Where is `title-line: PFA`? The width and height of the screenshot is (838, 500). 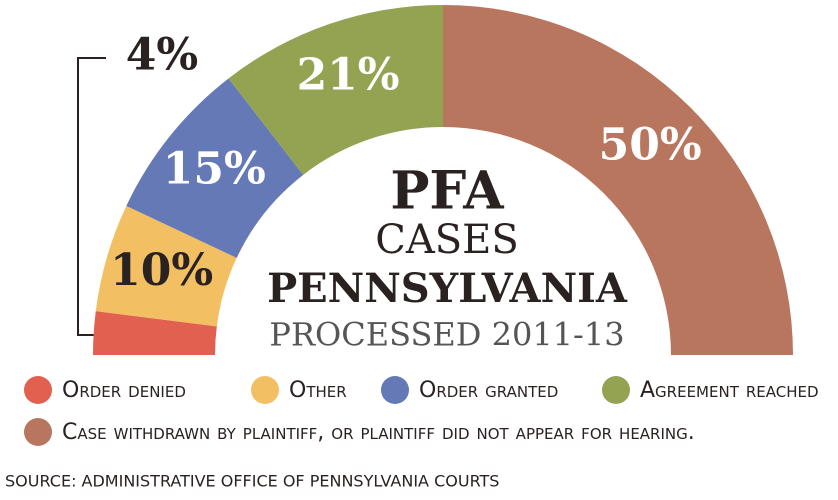
title-line: PFA is located at coordinates (447, 191).